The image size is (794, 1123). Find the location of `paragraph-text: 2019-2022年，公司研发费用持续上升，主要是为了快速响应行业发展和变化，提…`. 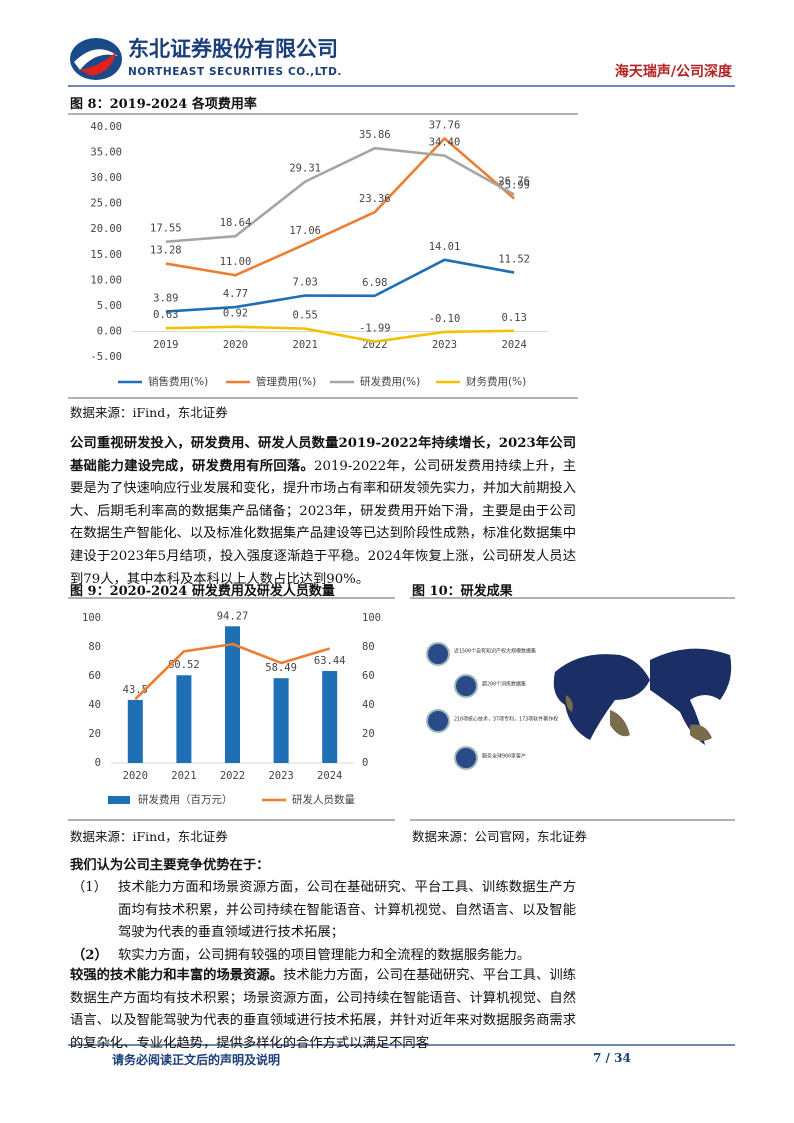

paragraph-text: 2019-2022年，公司研发费用持续上升，主要是为了快速响应行业发展和变化，提… is located at coordinates (323, 522).